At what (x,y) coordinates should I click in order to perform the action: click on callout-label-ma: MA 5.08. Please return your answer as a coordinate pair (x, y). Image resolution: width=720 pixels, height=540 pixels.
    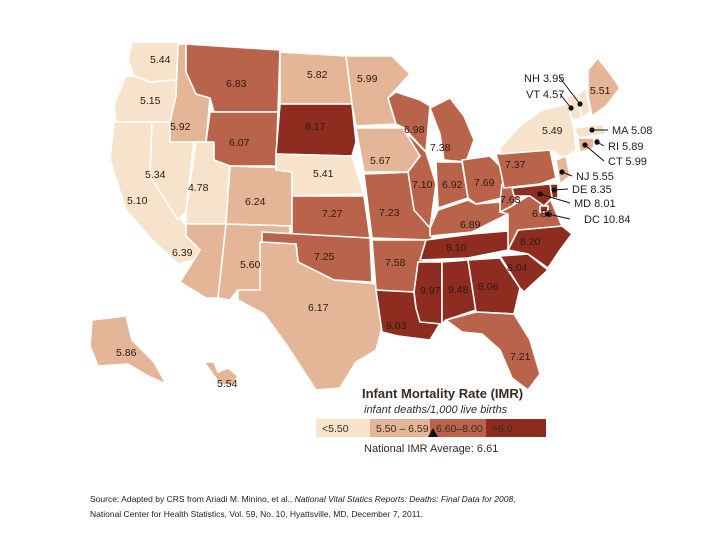
    Looking at the image, I should click on (632, 131).